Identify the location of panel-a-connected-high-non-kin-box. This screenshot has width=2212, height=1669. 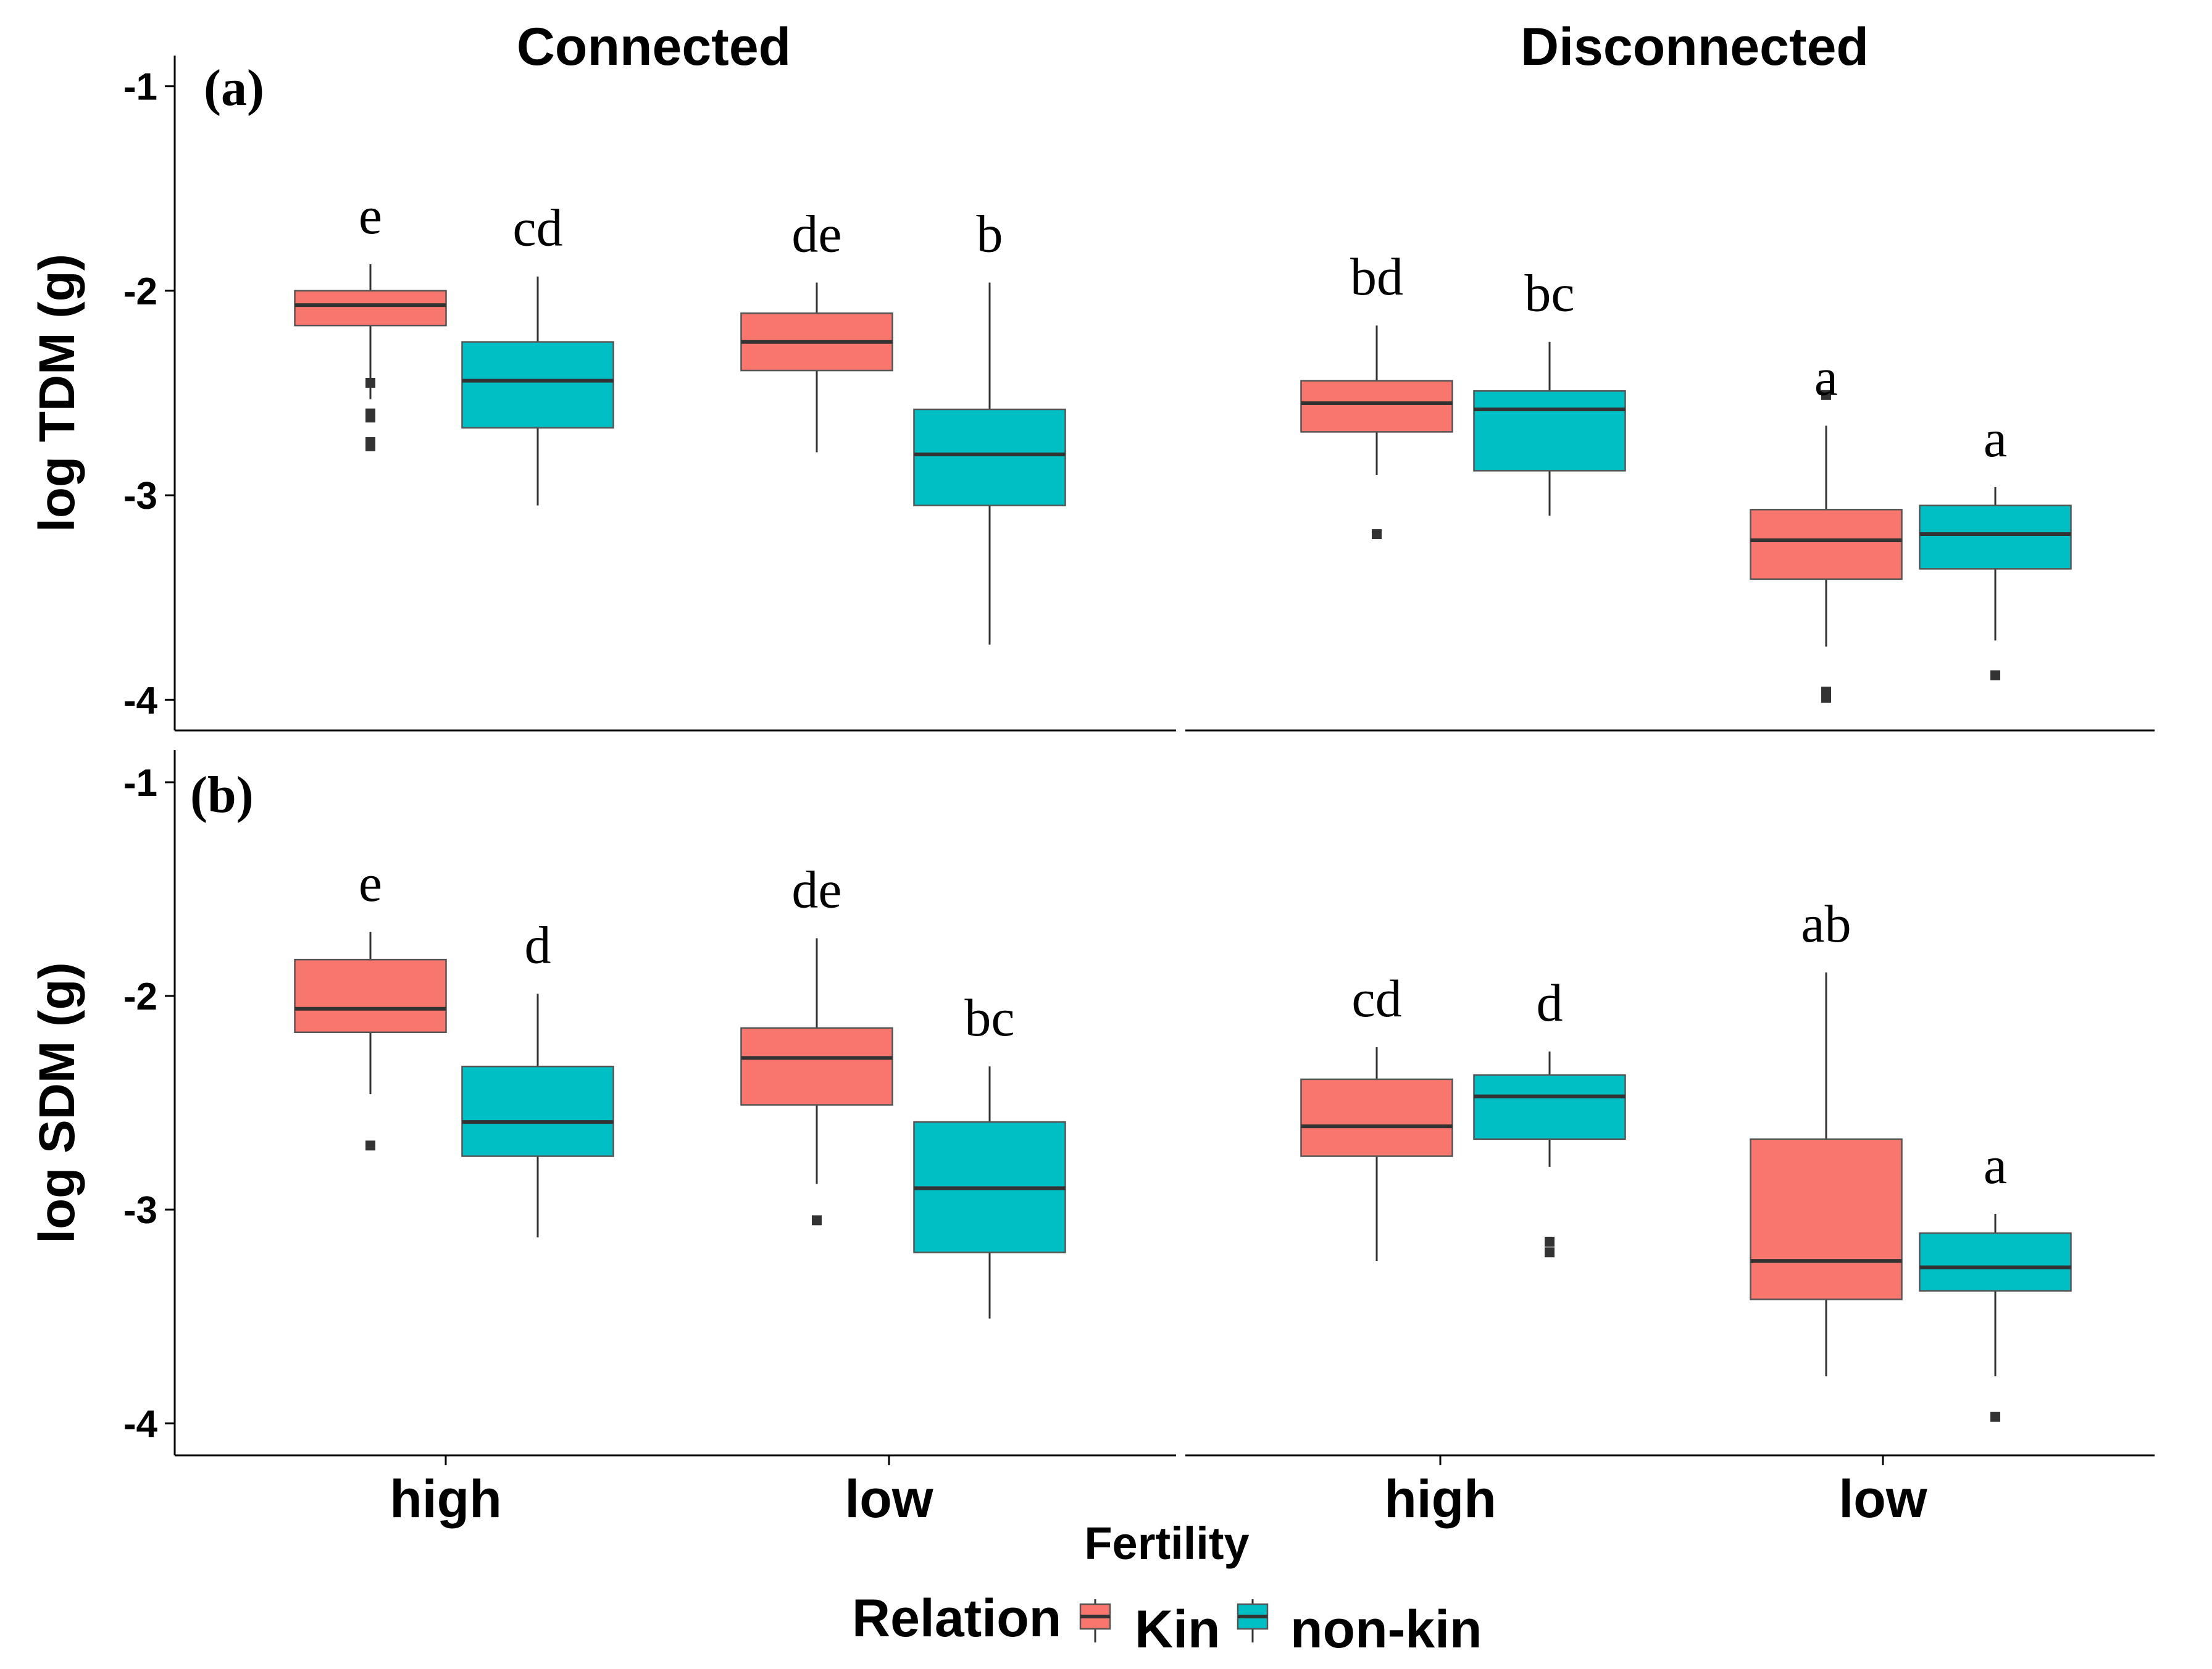
(537, 385).